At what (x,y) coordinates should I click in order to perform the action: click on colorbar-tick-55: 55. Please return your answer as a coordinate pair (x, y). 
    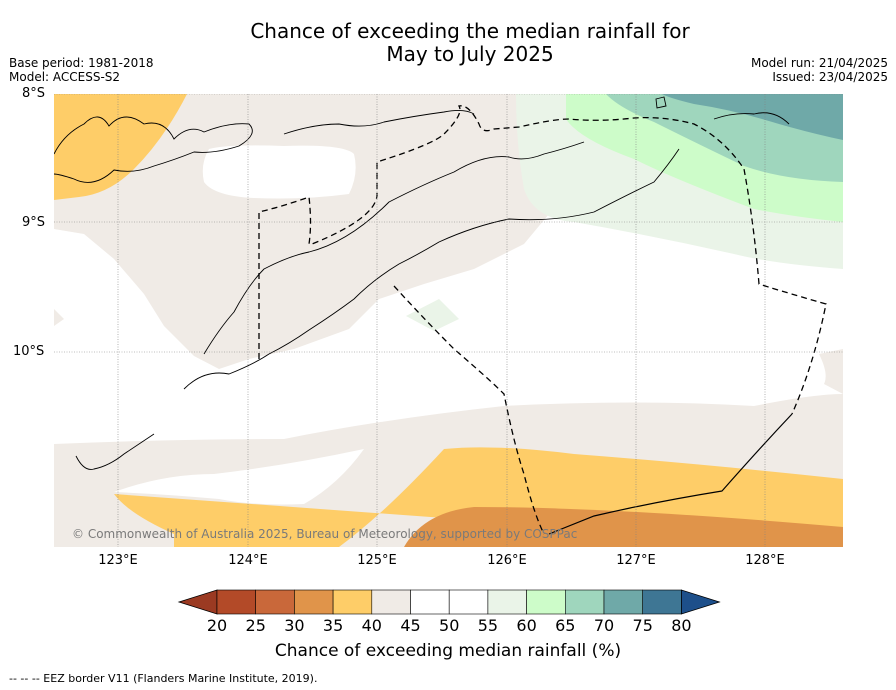
    Looking at the image, I should click on (488, 625).